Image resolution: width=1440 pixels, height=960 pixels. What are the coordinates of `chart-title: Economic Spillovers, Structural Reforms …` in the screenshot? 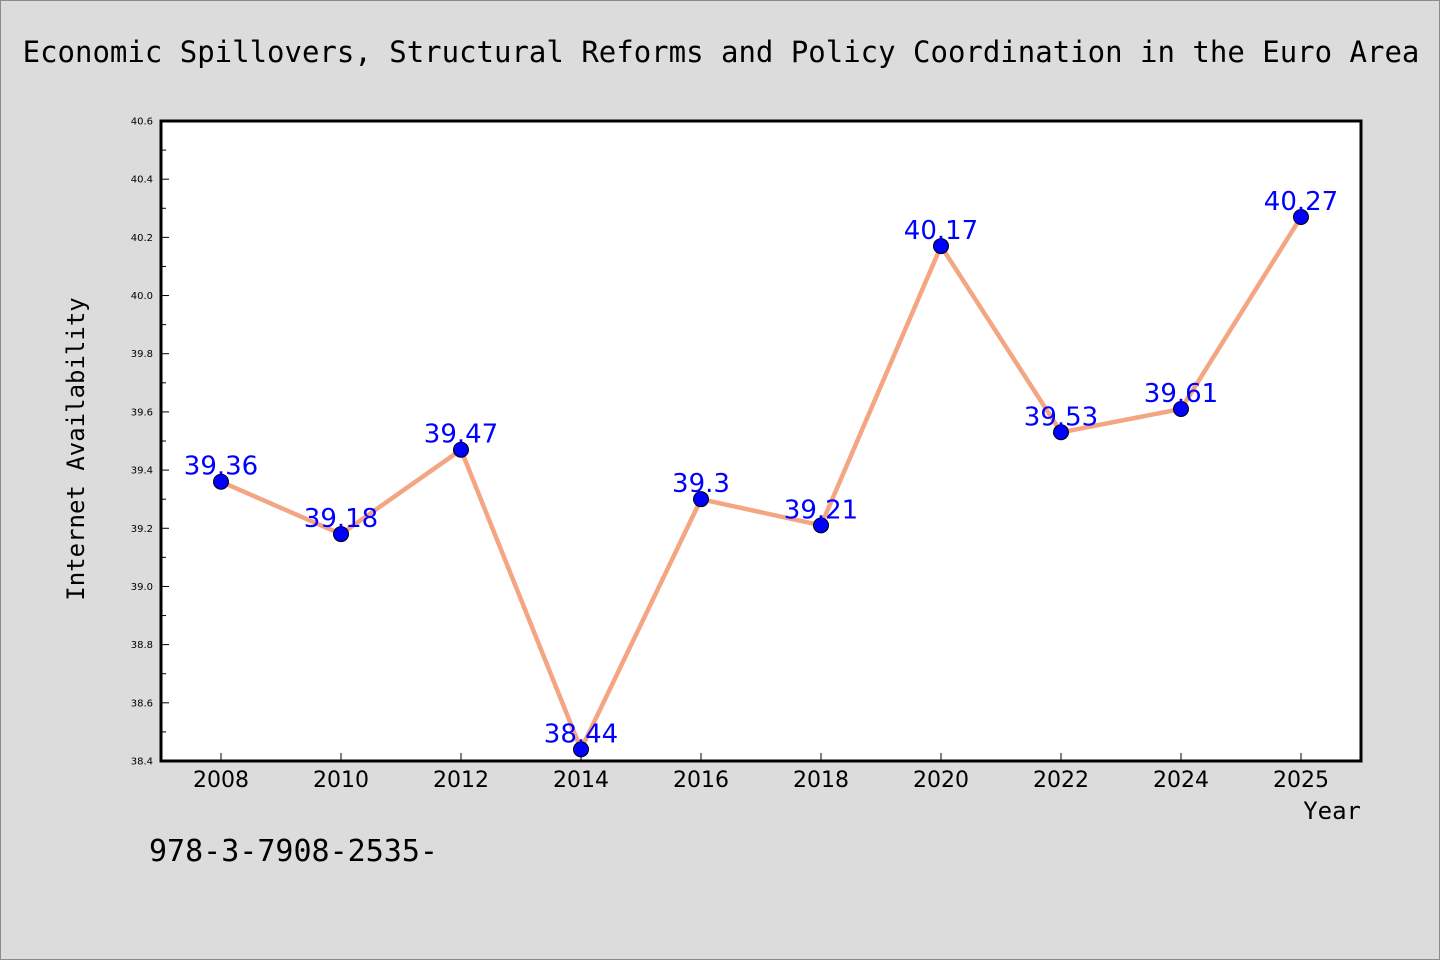 It's located at (721, 52).